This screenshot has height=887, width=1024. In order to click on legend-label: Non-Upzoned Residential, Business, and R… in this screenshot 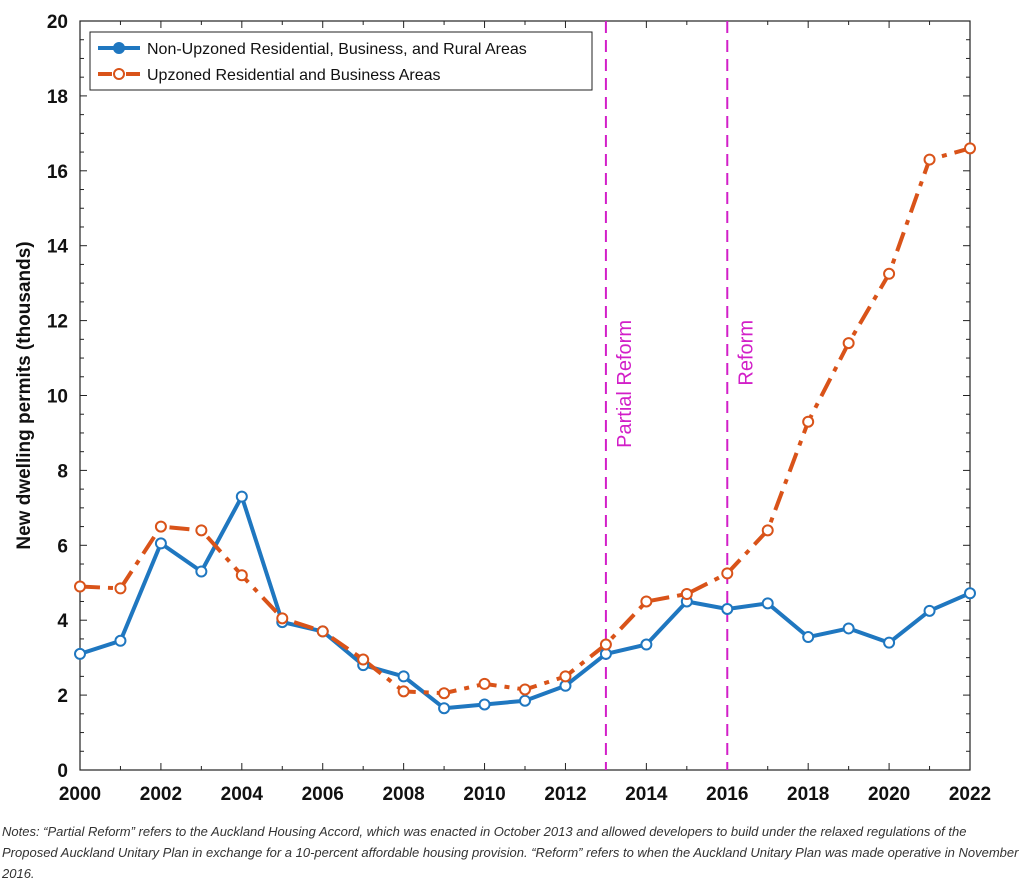, I will do `click(337, 49)`.